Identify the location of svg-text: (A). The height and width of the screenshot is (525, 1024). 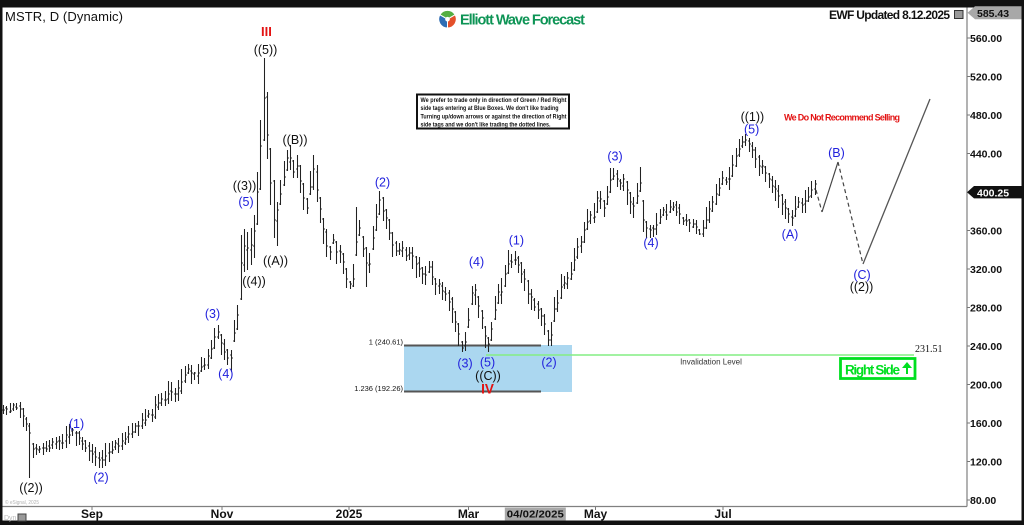
(790, 235).